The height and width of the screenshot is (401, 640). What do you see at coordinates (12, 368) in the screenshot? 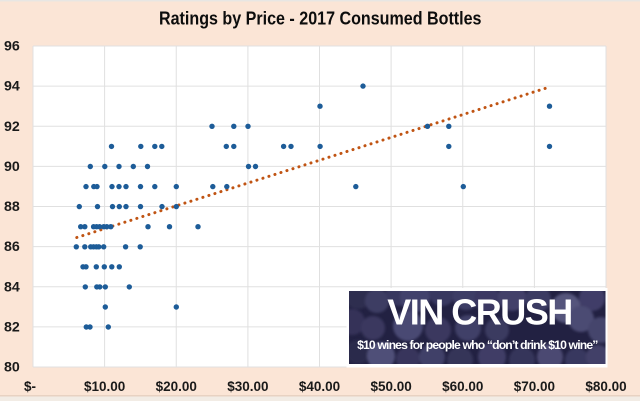
I see `svg-text: 80` at bounding box center [12, 368].